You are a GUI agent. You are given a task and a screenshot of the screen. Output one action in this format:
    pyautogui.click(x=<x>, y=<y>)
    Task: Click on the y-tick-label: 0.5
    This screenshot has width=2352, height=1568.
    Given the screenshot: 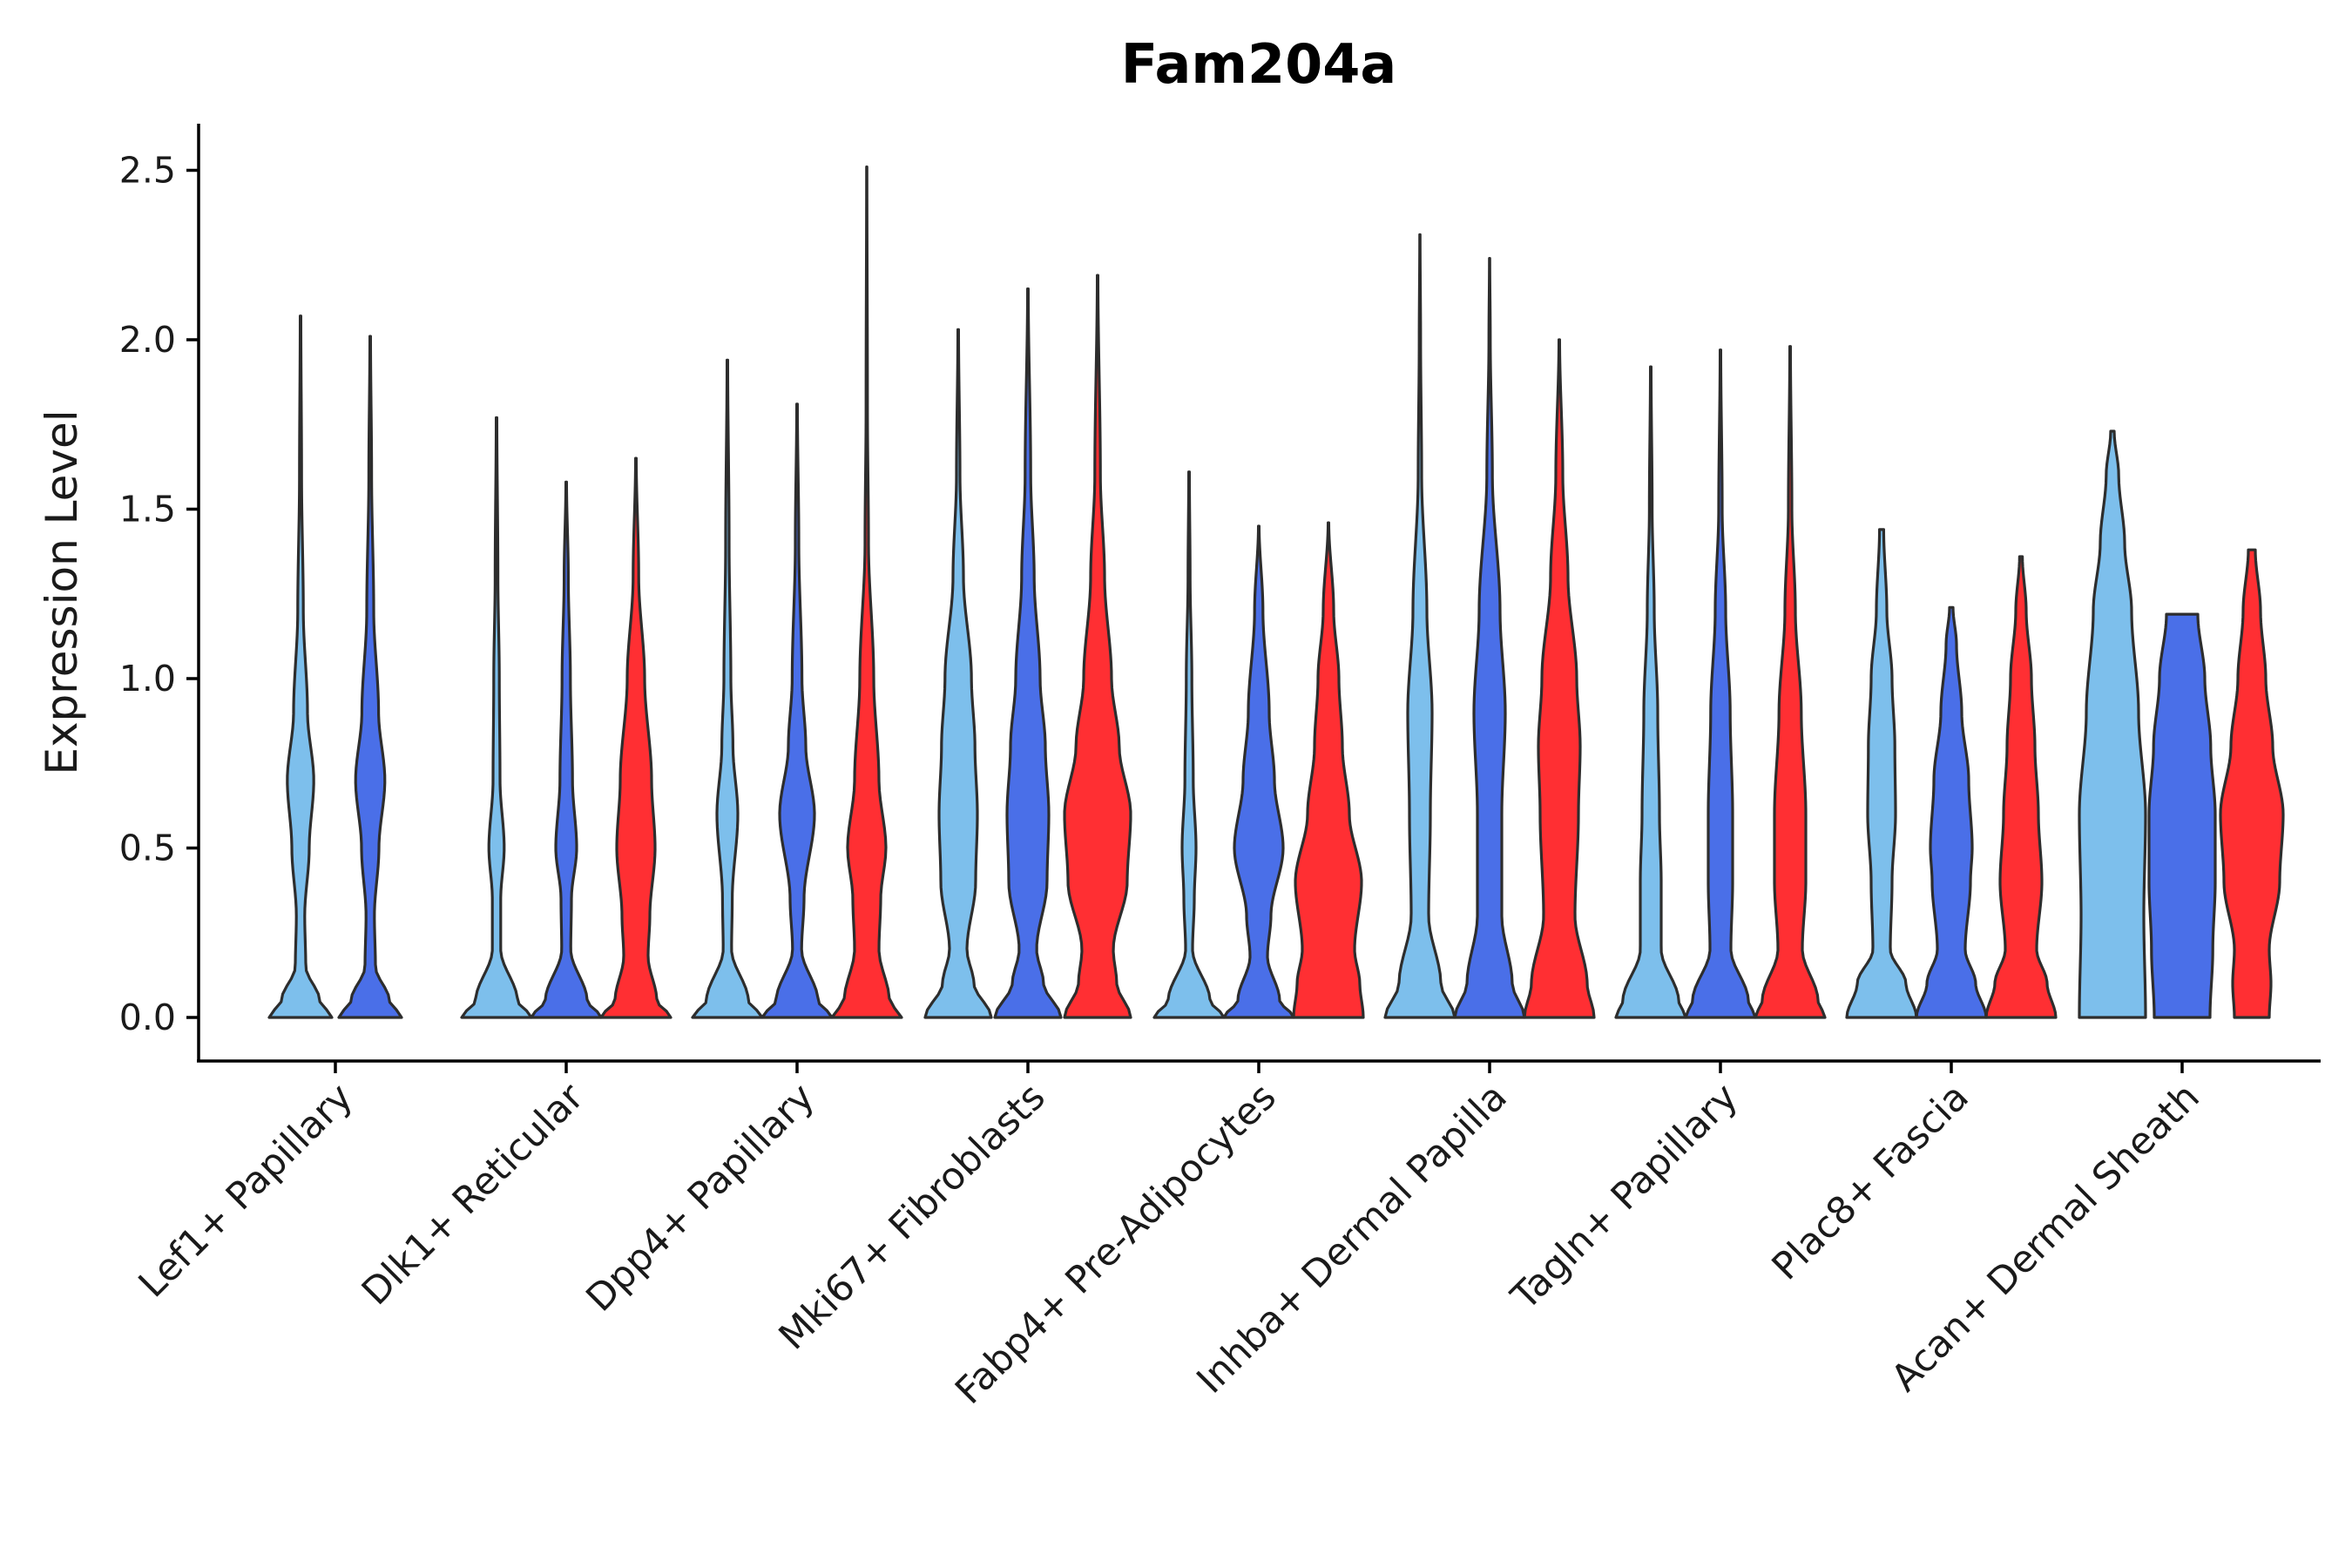 What is the action you would take?
    pyautogui.click(x=147, y=849)
    